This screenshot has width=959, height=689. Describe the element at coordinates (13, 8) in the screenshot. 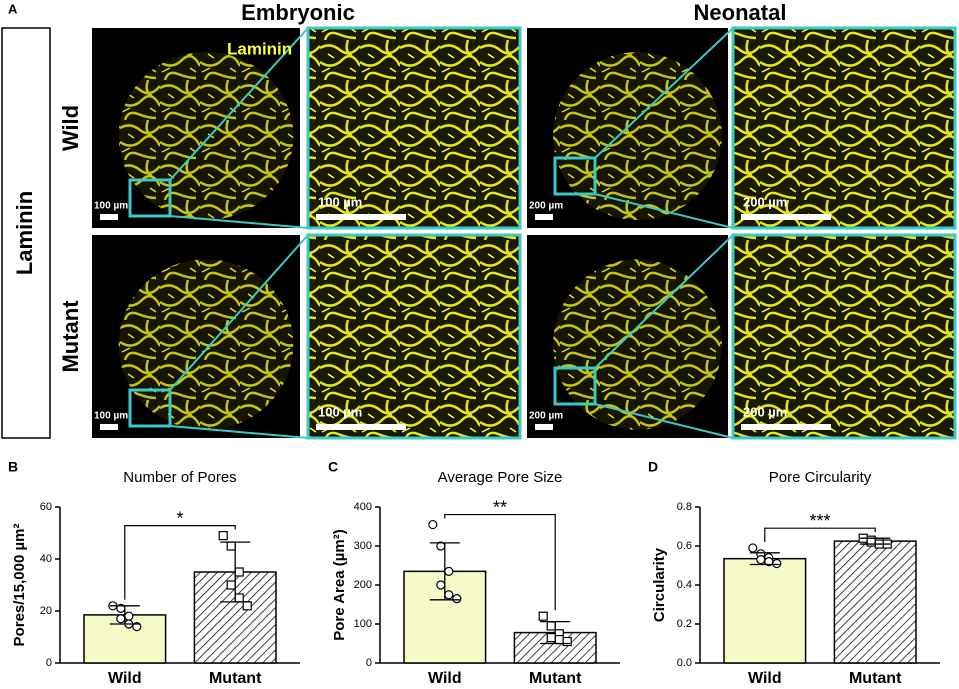

I see `panel-label: A` at that location.